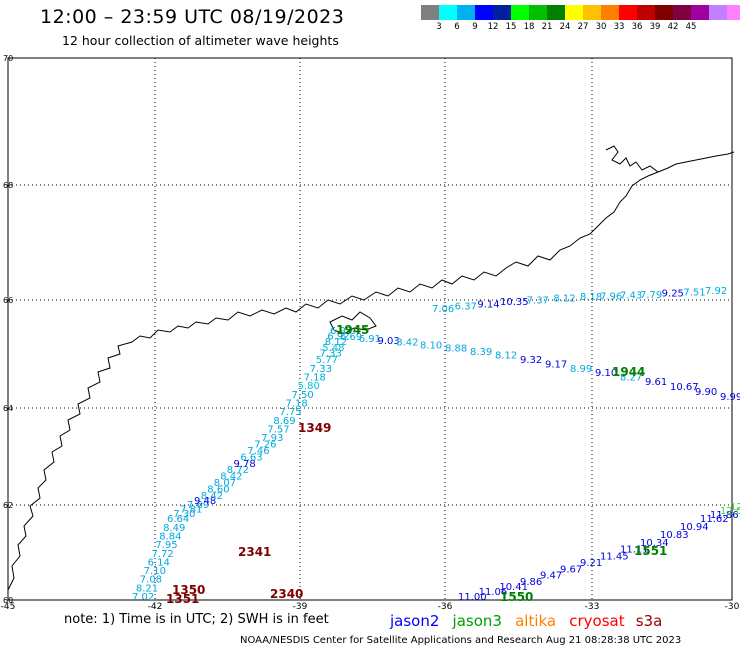  I want to click on satellite-legend: jason2 jason3 altika cryosat s3a, so click(526, 621).